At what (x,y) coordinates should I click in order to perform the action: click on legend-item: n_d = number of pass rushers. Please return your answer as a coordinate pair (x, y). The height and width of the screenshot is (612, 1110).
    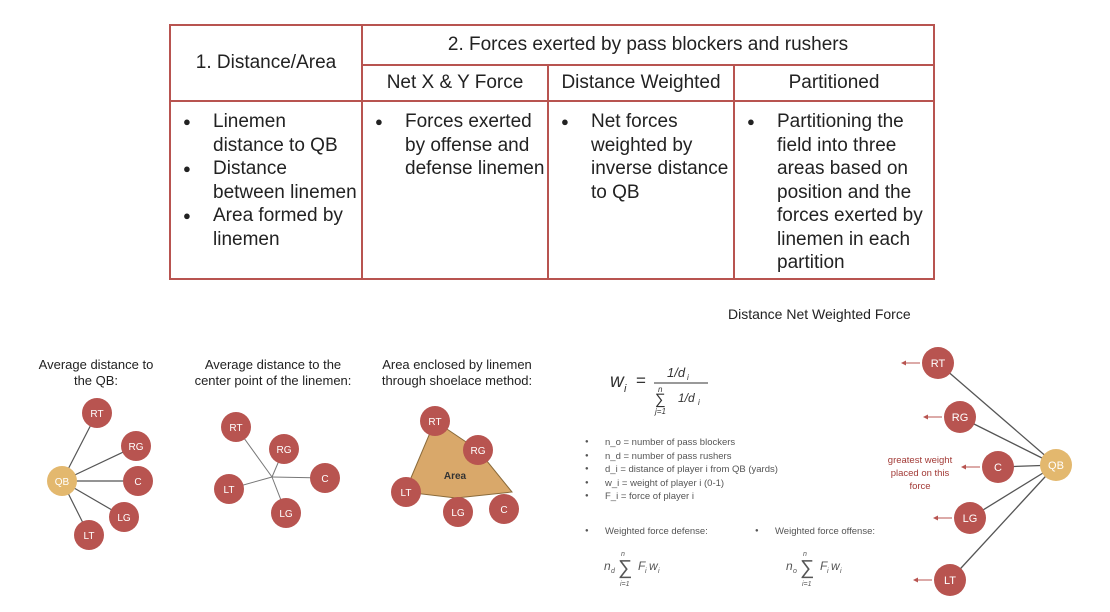
    Looking at the image, I should click on (681, 457).